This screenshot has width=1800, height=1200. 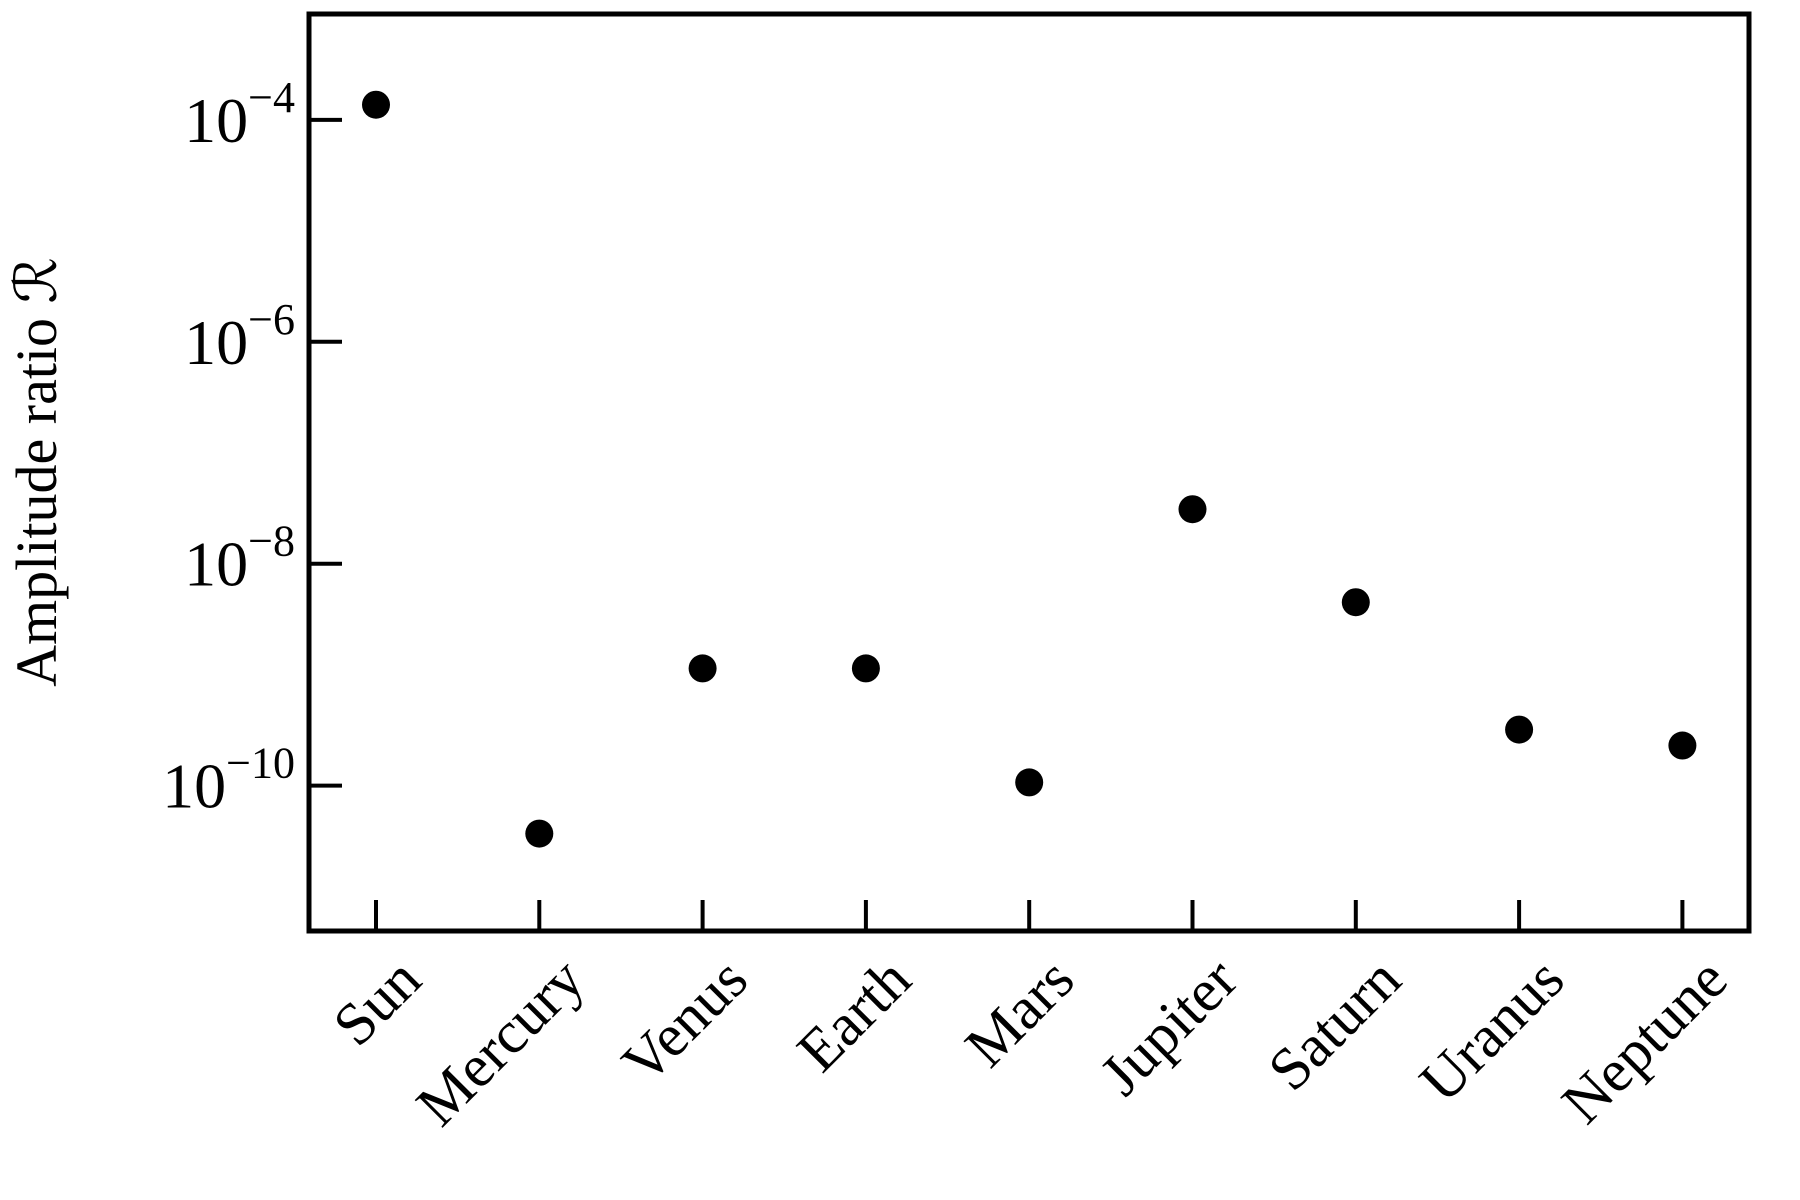 I want to click on y-tick-label: 10⁻¹⁰, so click(x=228, y=780).